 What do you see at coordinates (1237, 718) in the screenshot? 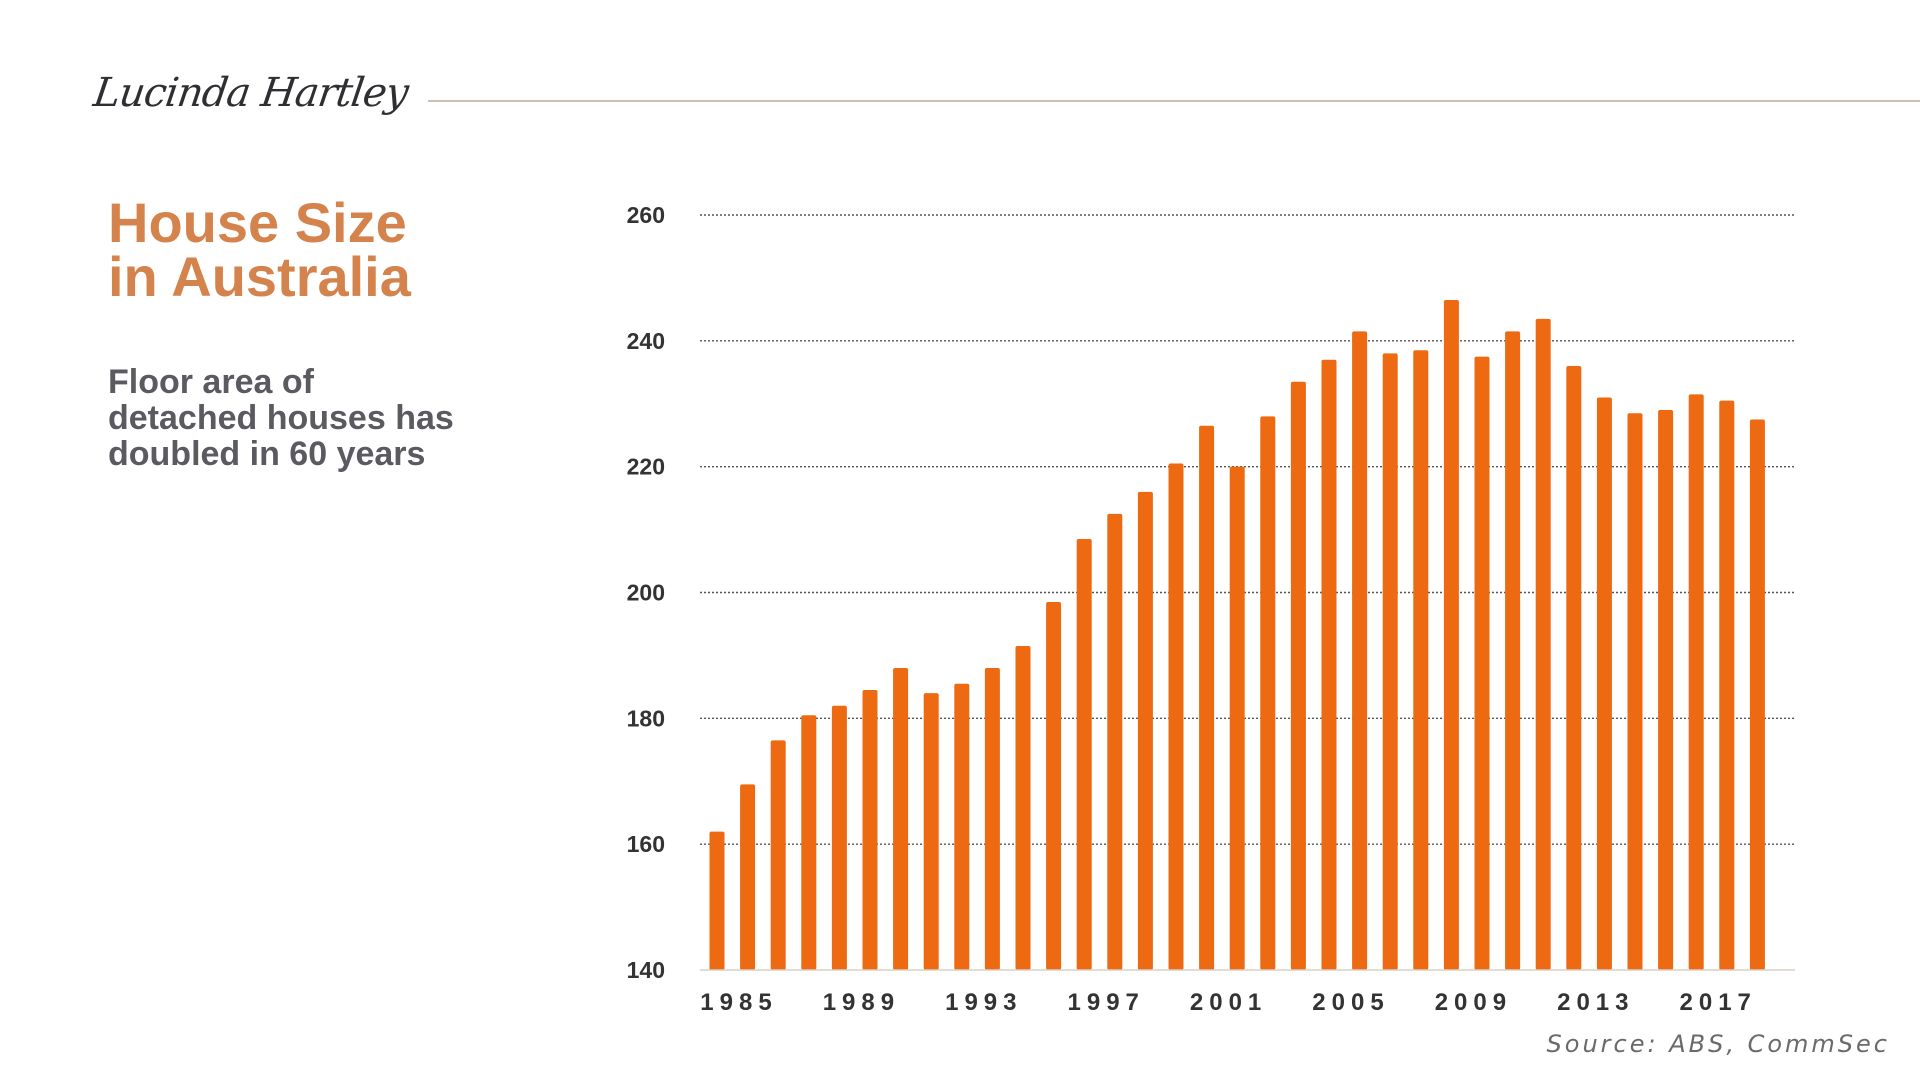
I see `bar-2002` at bounding box center [1237, 718].